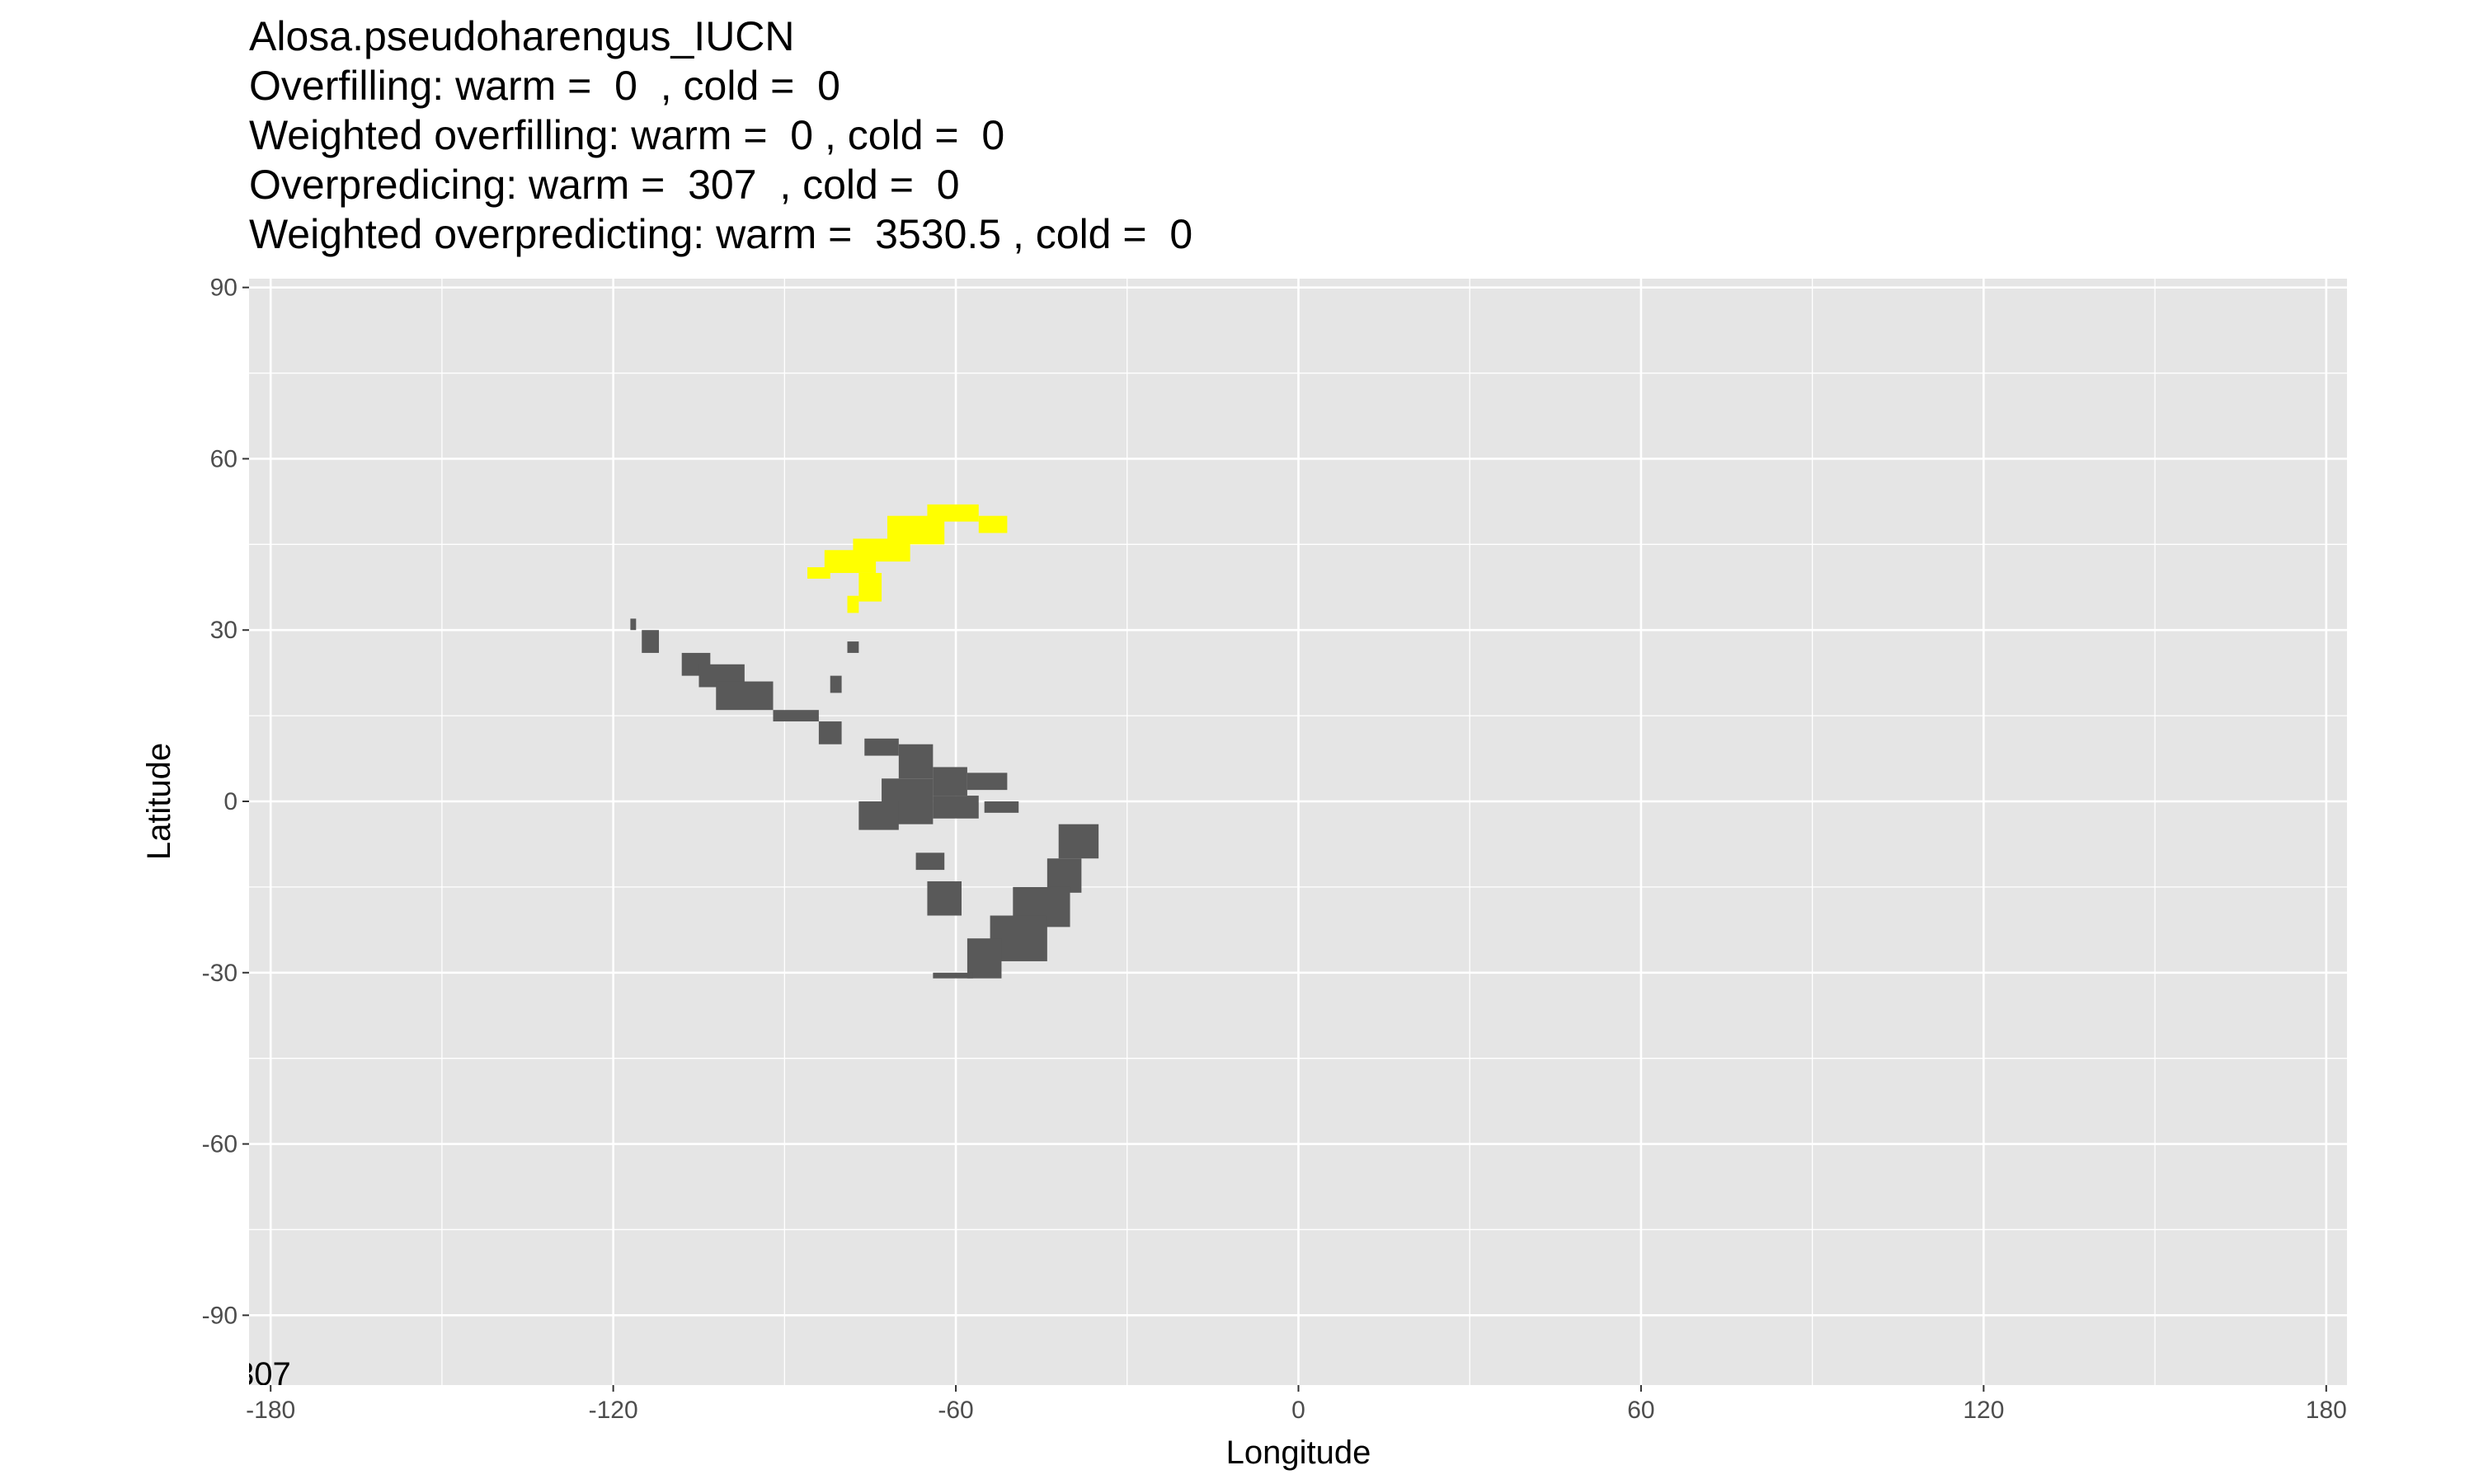 The image size is (2474, 1484). Describe the element at coordinates (270, 1410) in the screenshot. I see `x-tick-label: -180` at that location.